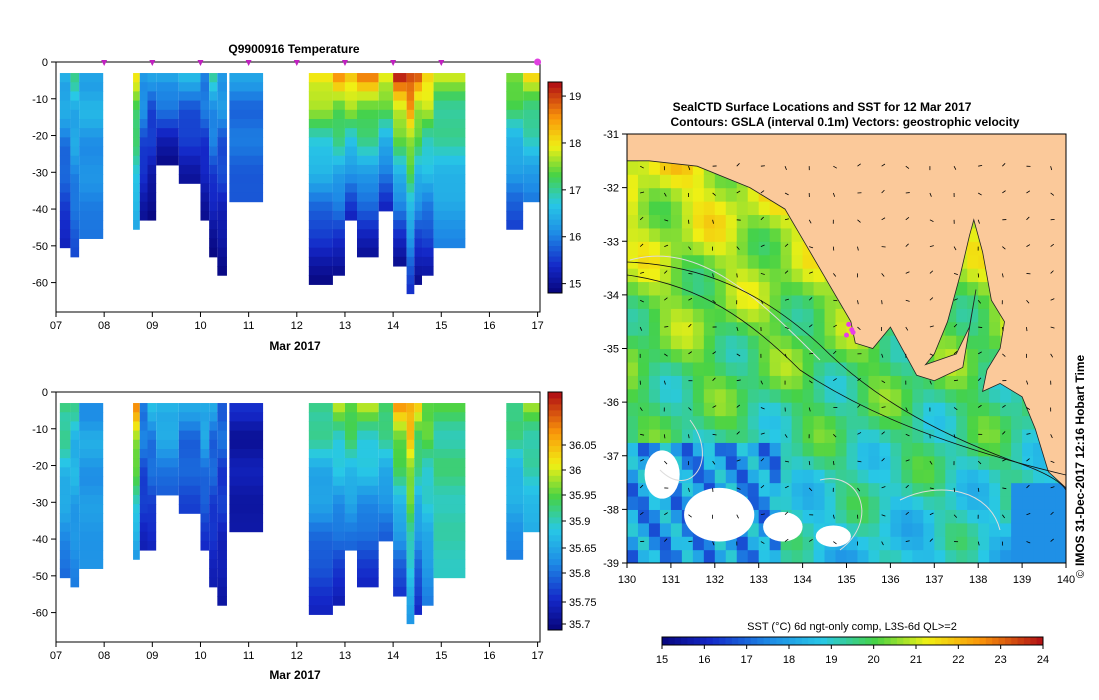 The height and width of the screenshot is (700, 1099). I want to click on profile-marker, so click(441, 63).